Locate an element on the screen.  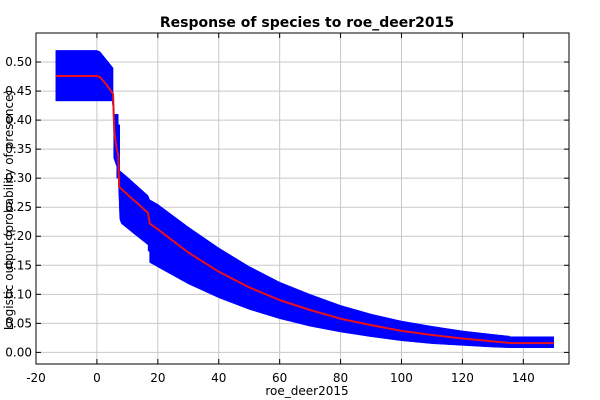
x-axis-label: roe_deer2015 is located at coordinates (306, 391).